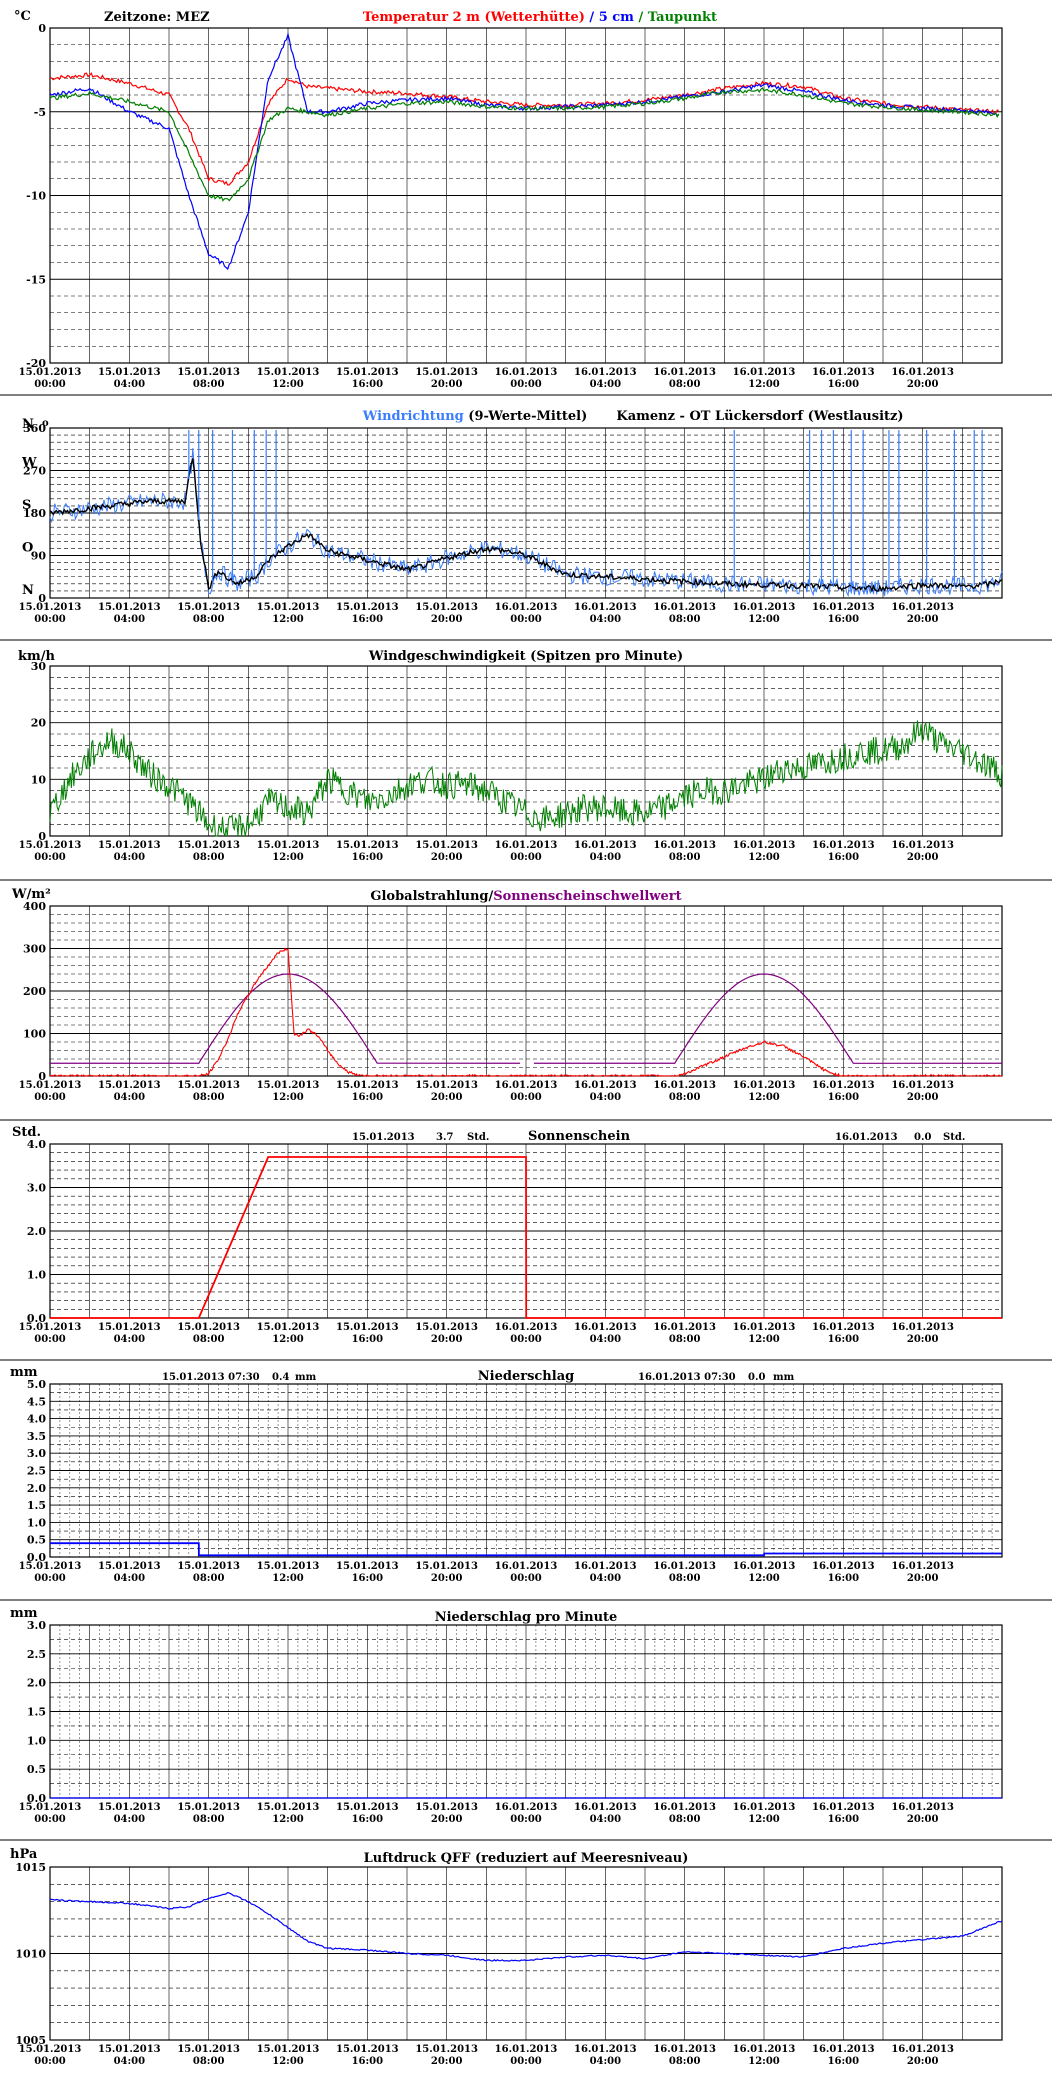 The width and height of the screenshot is (1052, 2081). Describe the element at coordinates (478, 1137) in the screenshot. I see `sum-unit-day1: Std.` at that location.